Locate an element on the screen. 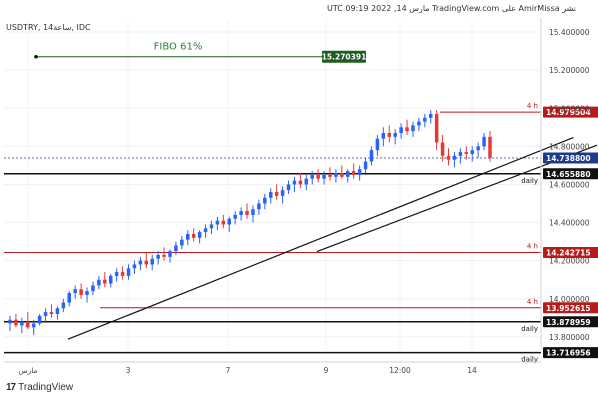 This screenshot has height=400, width=598. level-price-label: 13.952615 is located at coordinates (568, 308).